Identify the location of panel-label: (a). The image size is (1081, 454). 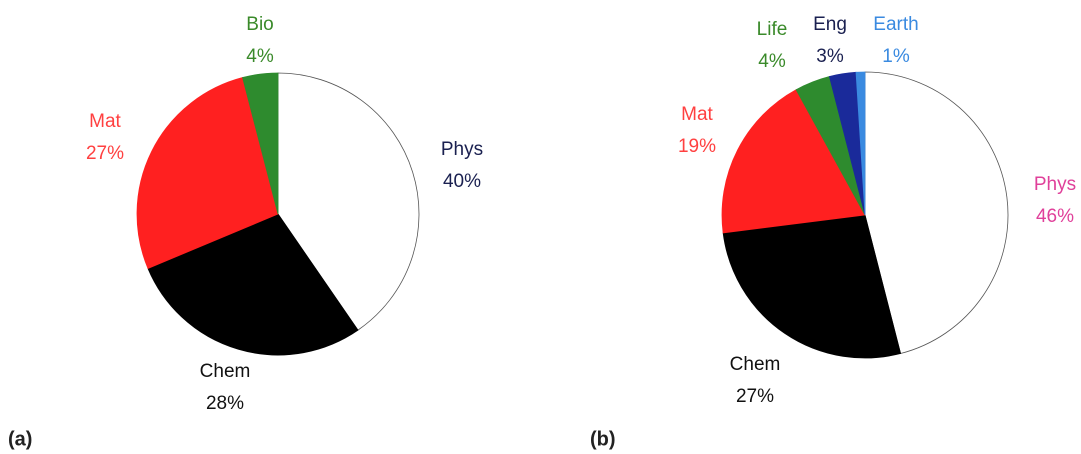
(20, 439).